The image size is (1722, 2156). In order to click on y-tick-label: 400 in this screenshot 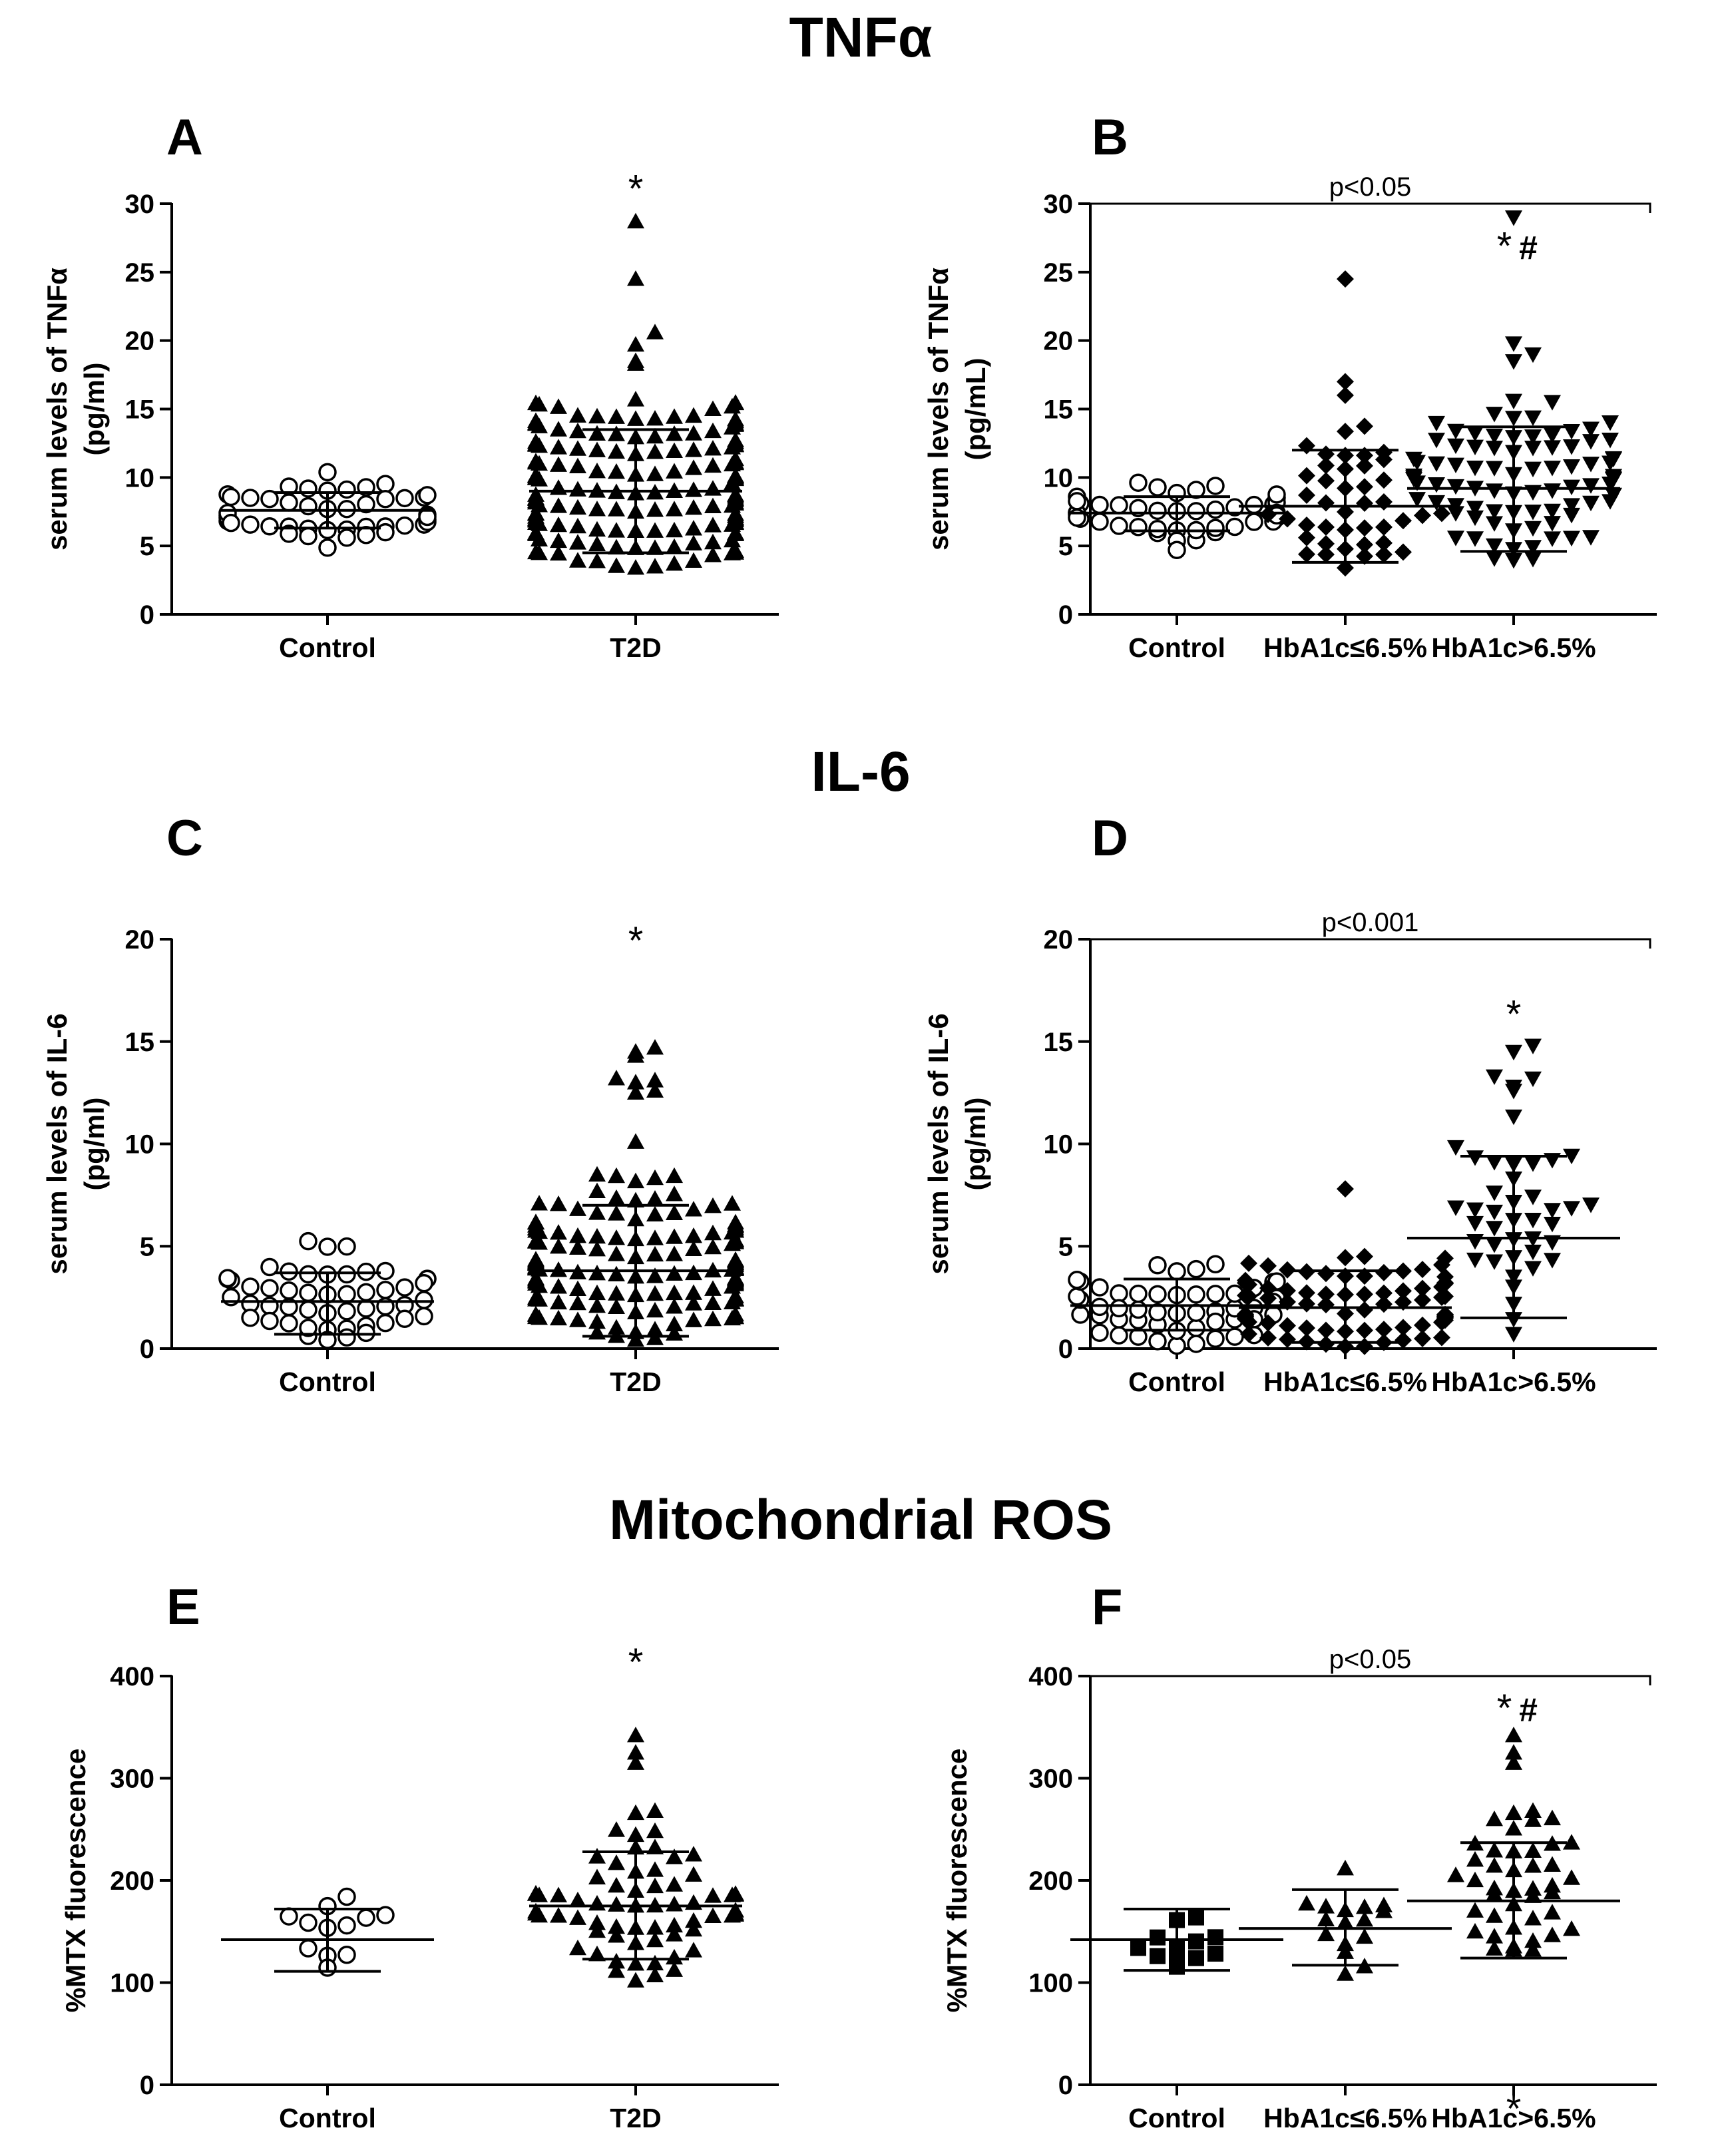, I will do `click(1050, 1676)`.